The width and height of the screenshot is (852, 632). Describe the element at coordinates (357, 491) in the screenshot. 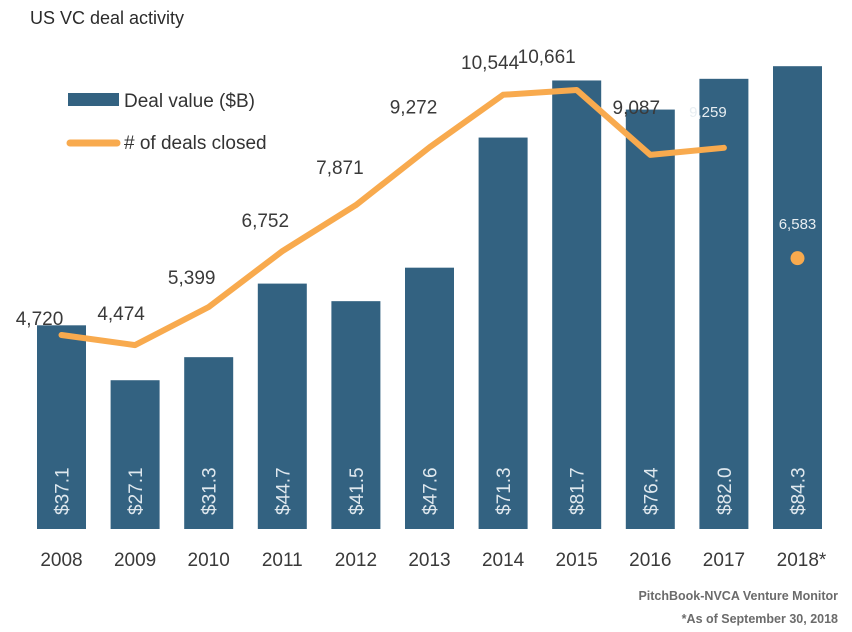

I see `bar-value-label: $41.5` at that location.